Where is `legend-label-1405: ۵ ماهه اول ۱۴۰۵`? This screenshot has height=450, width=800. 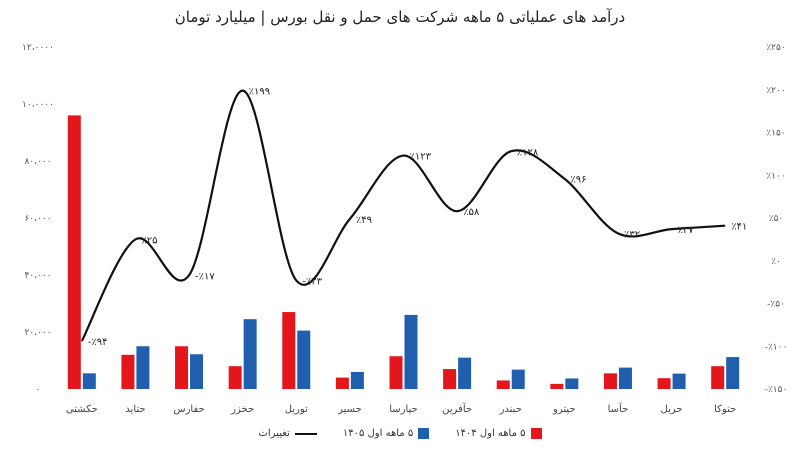
legend-label-1405: ۵ ماهه اول ۱۴۰۵ is located at coordinates (378, 433).